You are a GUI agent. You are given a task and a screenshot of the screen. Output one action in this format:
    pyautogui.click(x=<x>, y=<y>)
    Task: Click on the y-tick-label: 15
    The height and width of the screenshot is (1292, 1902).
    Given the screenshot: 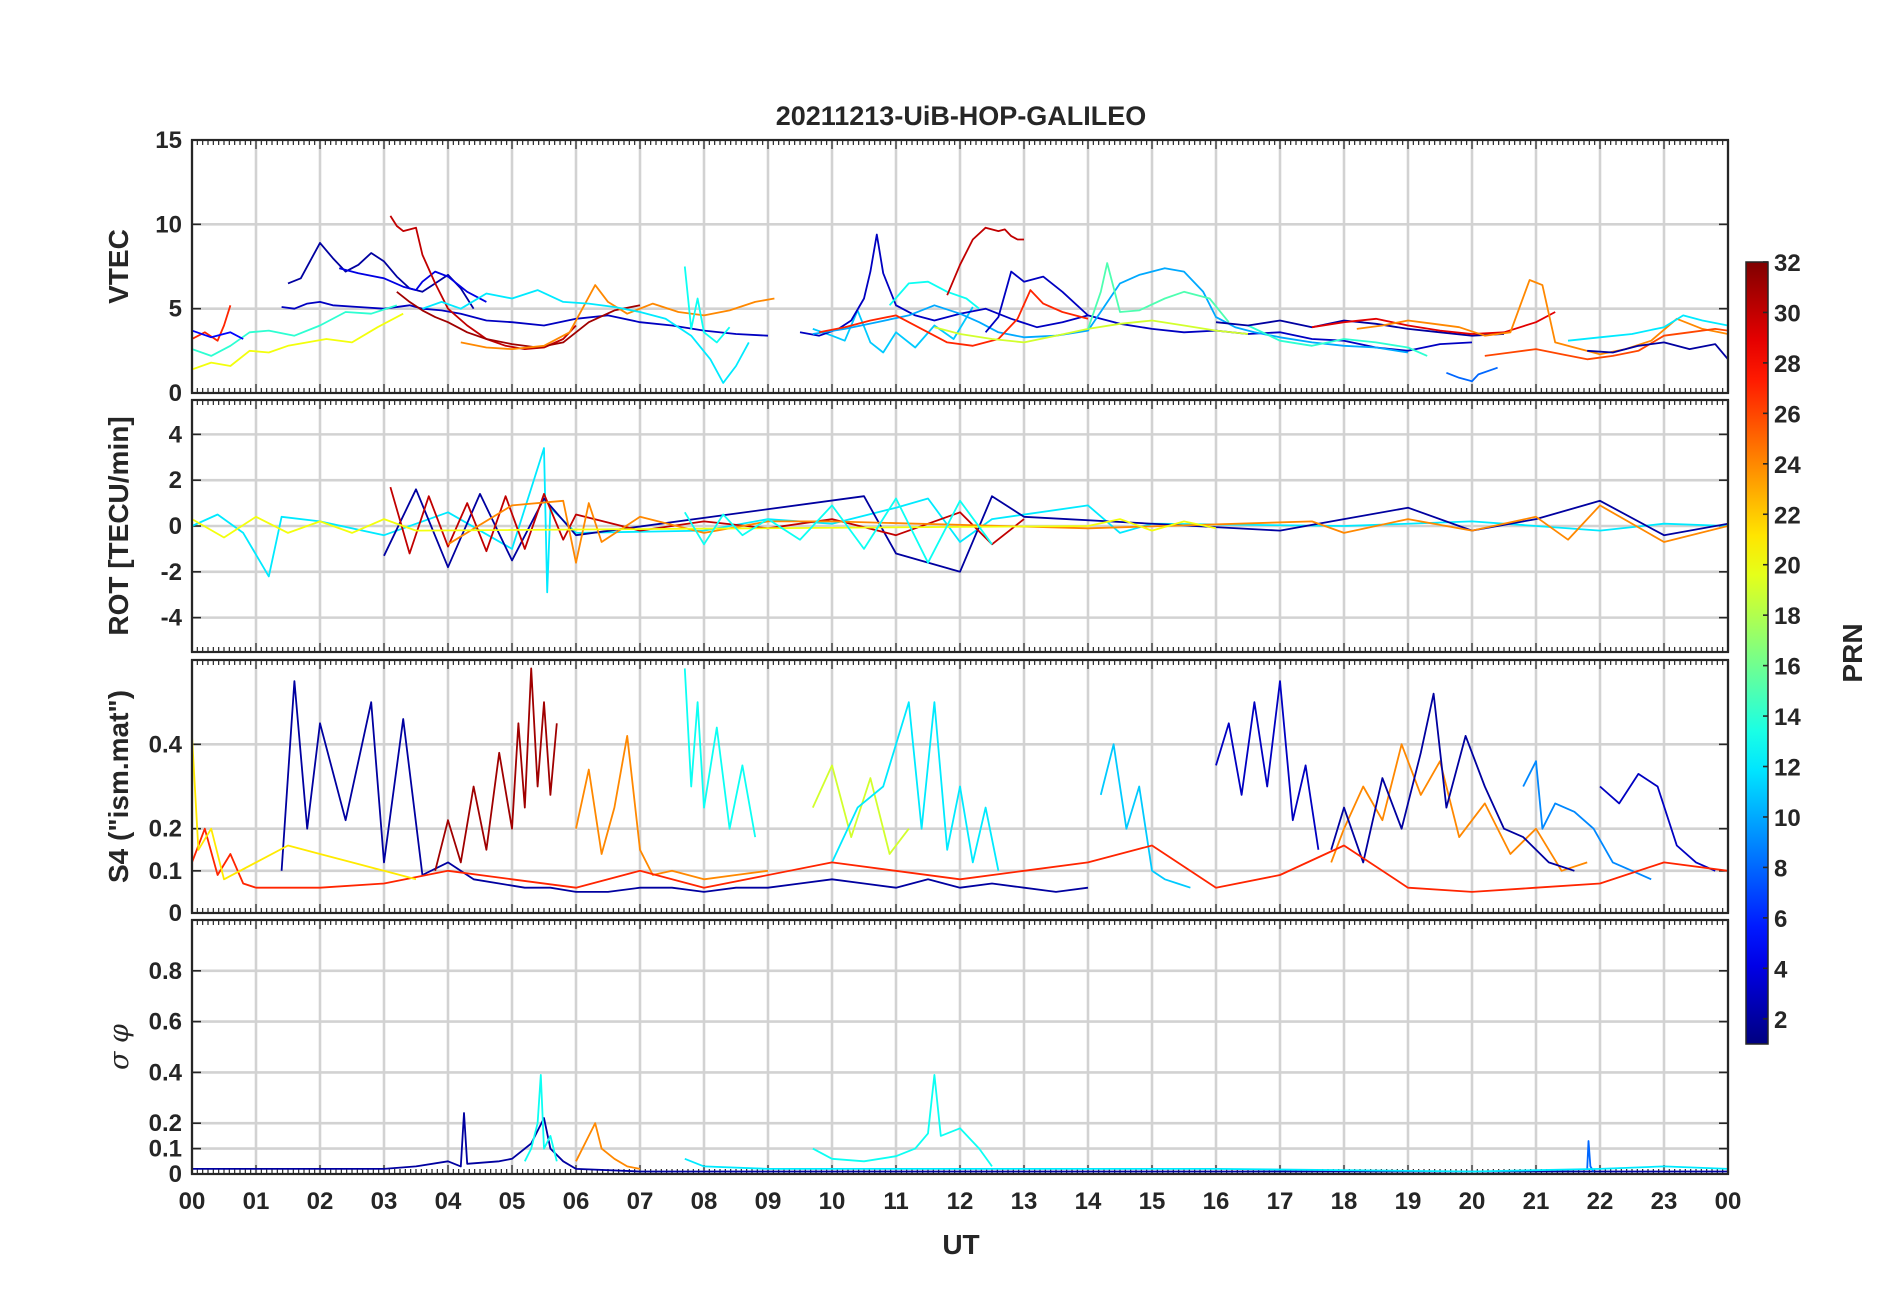 What is the action you would take?
    pyautogui.click(x=168, y=140)
    